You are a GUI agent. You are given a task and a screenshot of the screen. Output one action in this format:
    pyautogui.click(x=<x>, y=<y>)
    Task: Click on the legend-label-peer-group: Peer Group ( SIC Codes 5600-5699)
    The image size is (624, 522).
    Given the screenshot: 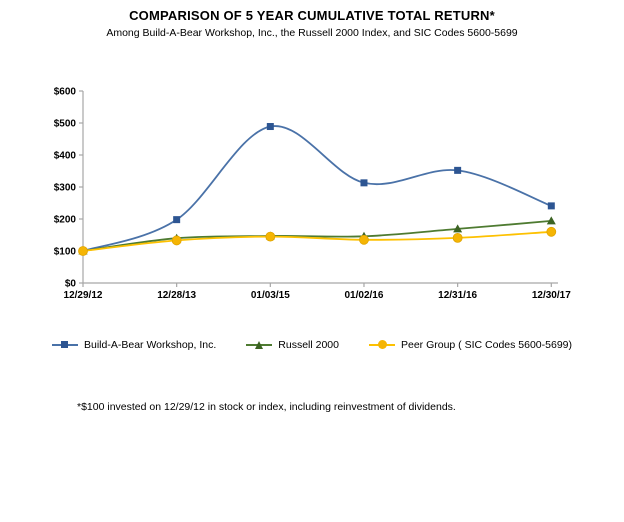 What is the action you would take?
    pyautogui.click(x=486, y=345)
    